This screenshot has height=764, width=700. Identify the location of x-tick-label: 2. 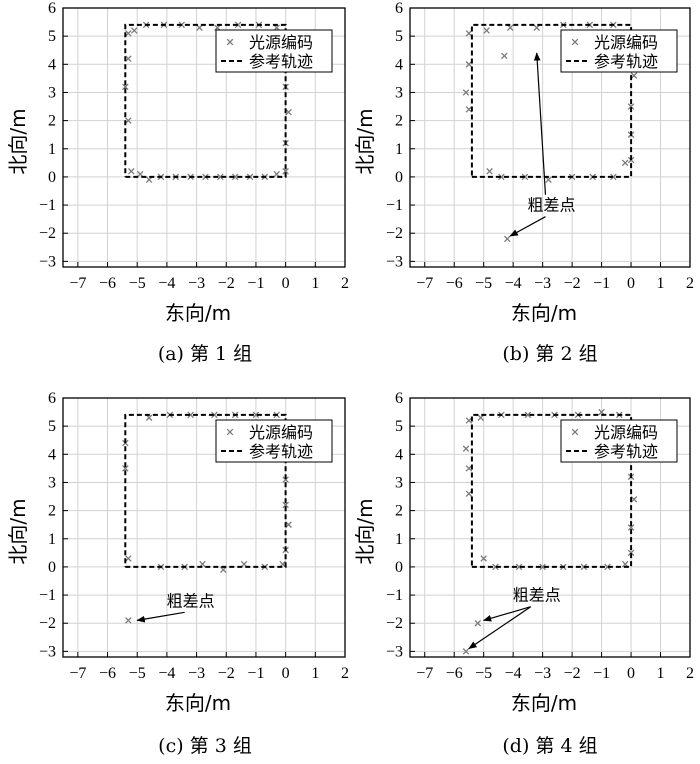
(345, 283).